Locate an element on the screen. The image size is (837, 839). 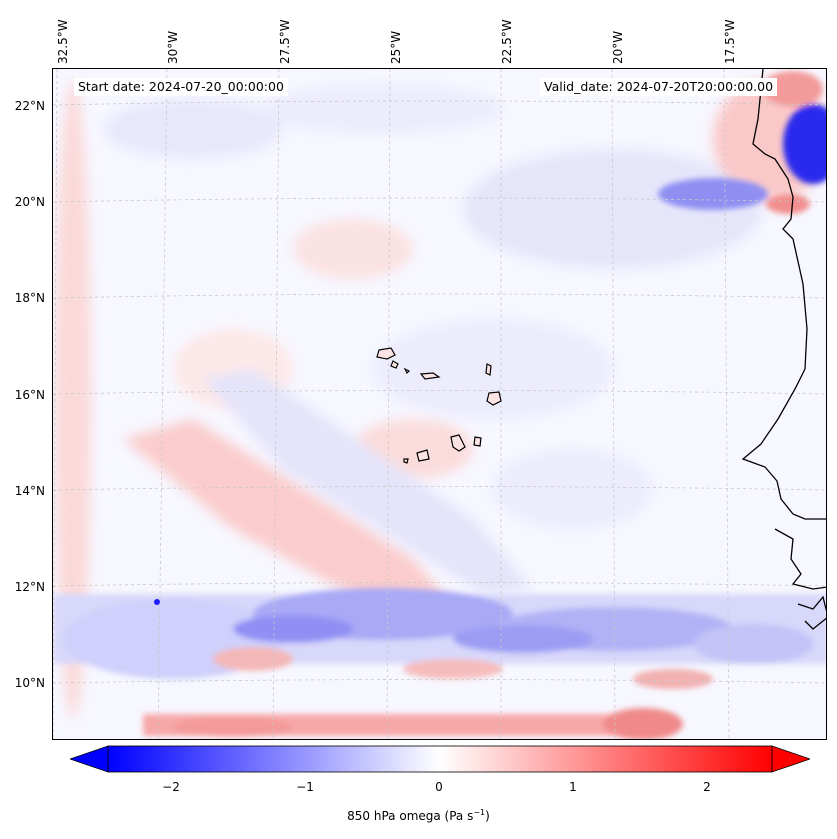
colorbar-label-exponent: −1 is located at coordinates (479, 812).